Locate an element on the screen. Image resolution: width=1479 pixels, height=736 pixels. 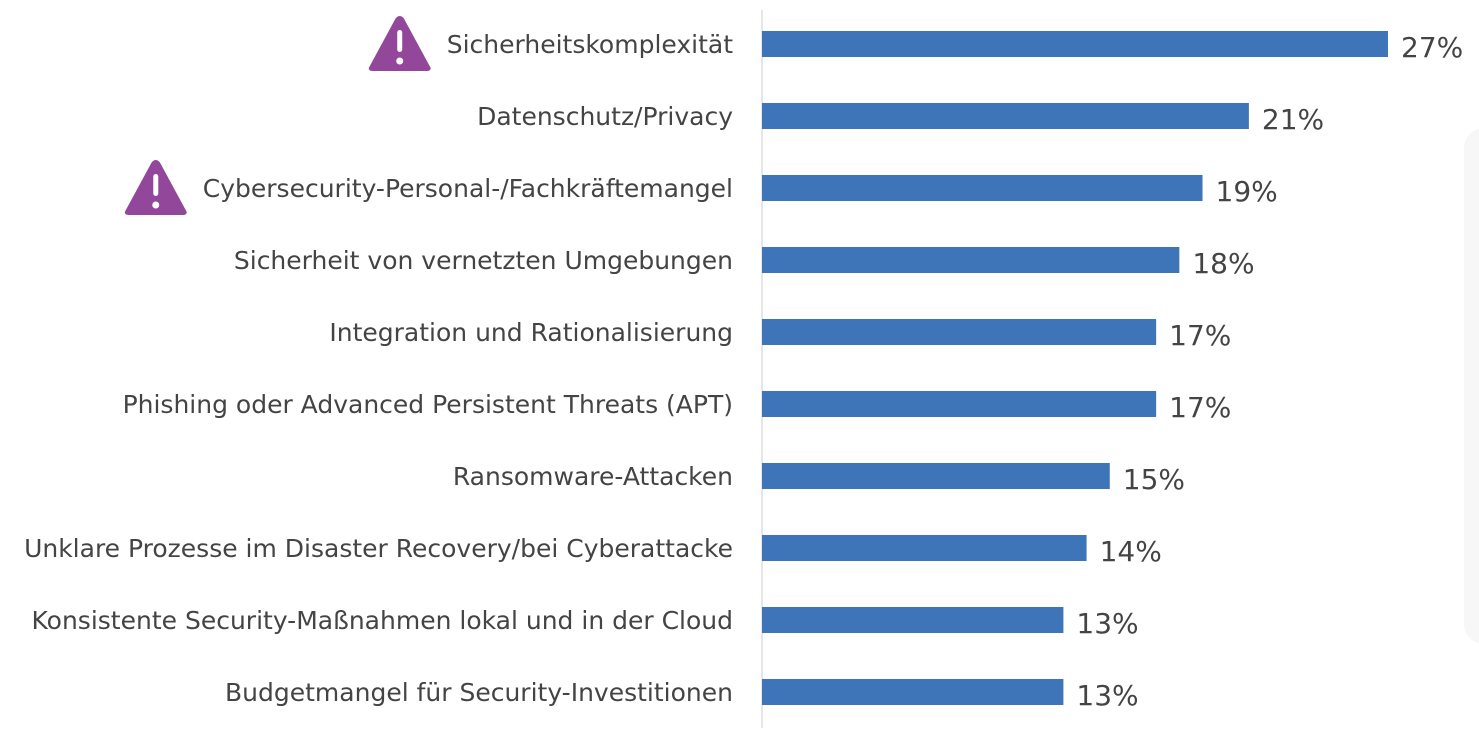
value-label: 15% is located at coordinates (1154, 479).